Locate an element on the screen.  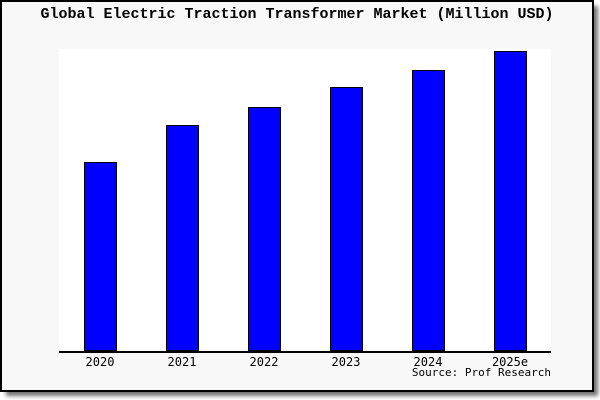
bar-slot-2023 is located at coordinates (346, 200).